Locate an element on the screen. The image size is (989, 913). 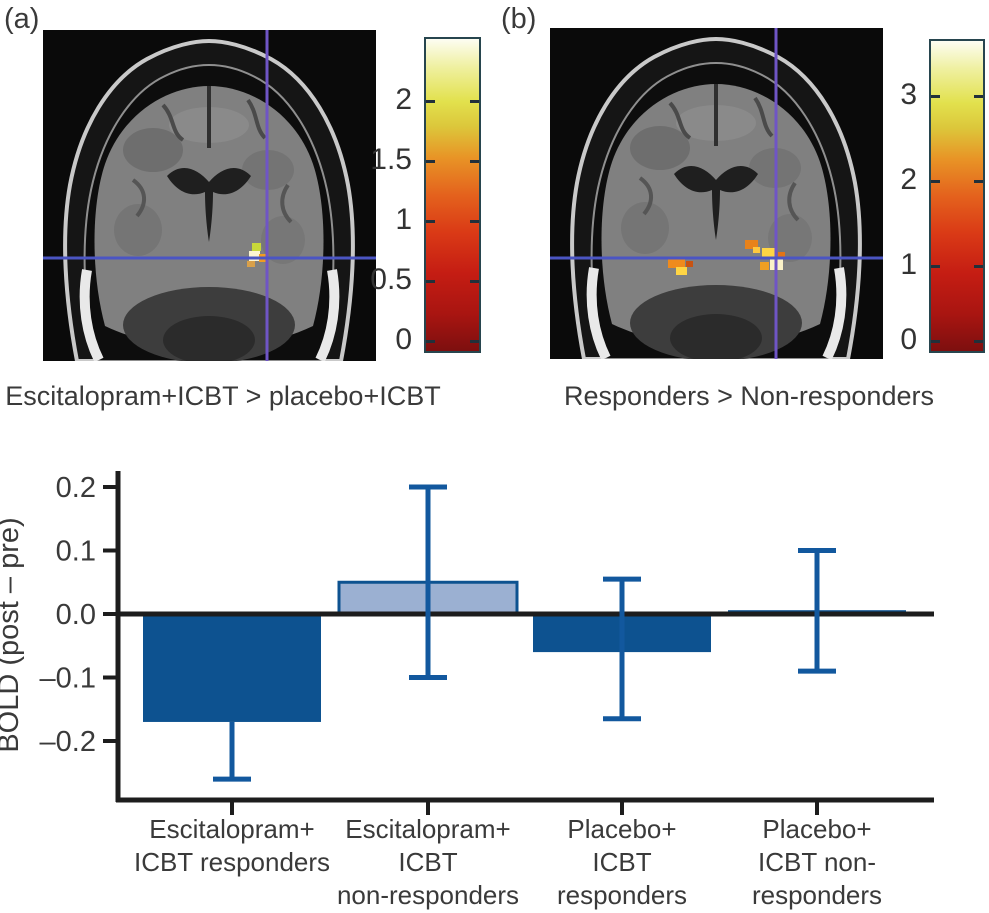
colorbar-a-tick-labels: 2 1.5 1 0.5 0 is located at coordinates (381, 196).